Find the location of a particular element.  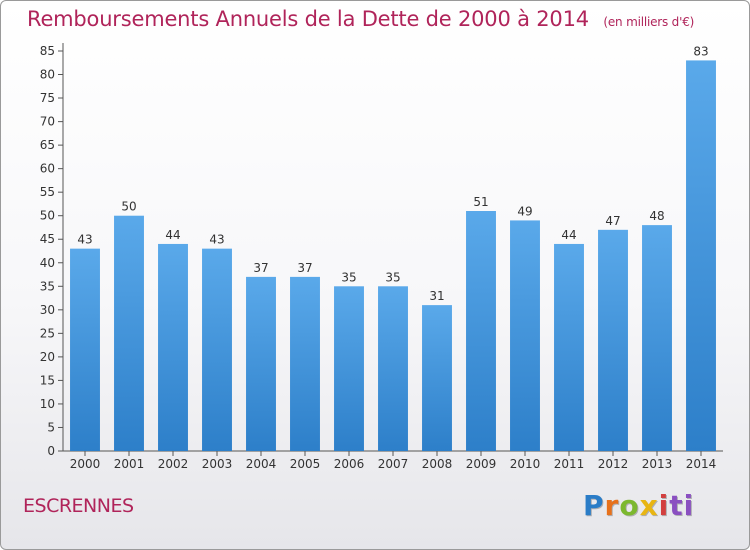

proxiti-logo: Proxiti is located at coordinates (638, 505).